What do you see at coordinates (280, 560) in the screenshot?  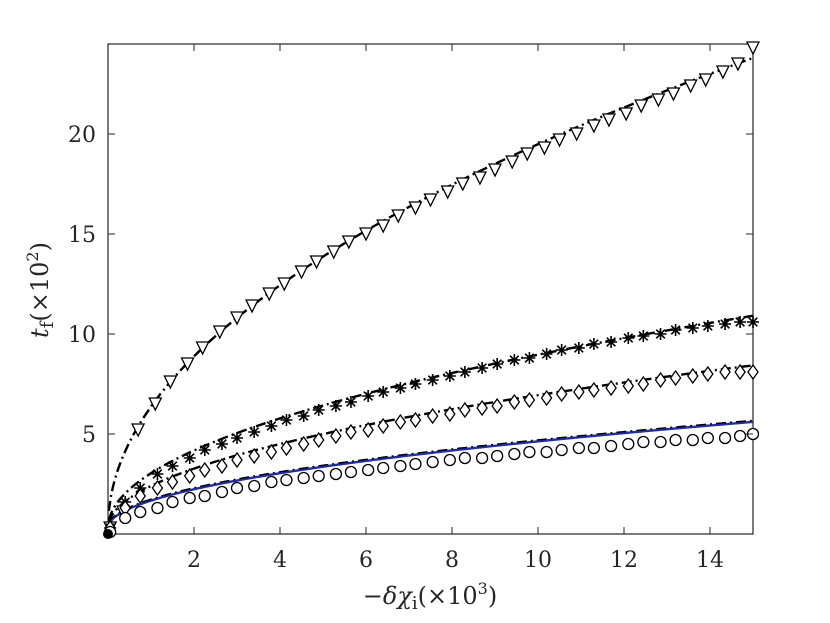 I see `x-tick-label-1: 4` at bounding box center [280, 560].